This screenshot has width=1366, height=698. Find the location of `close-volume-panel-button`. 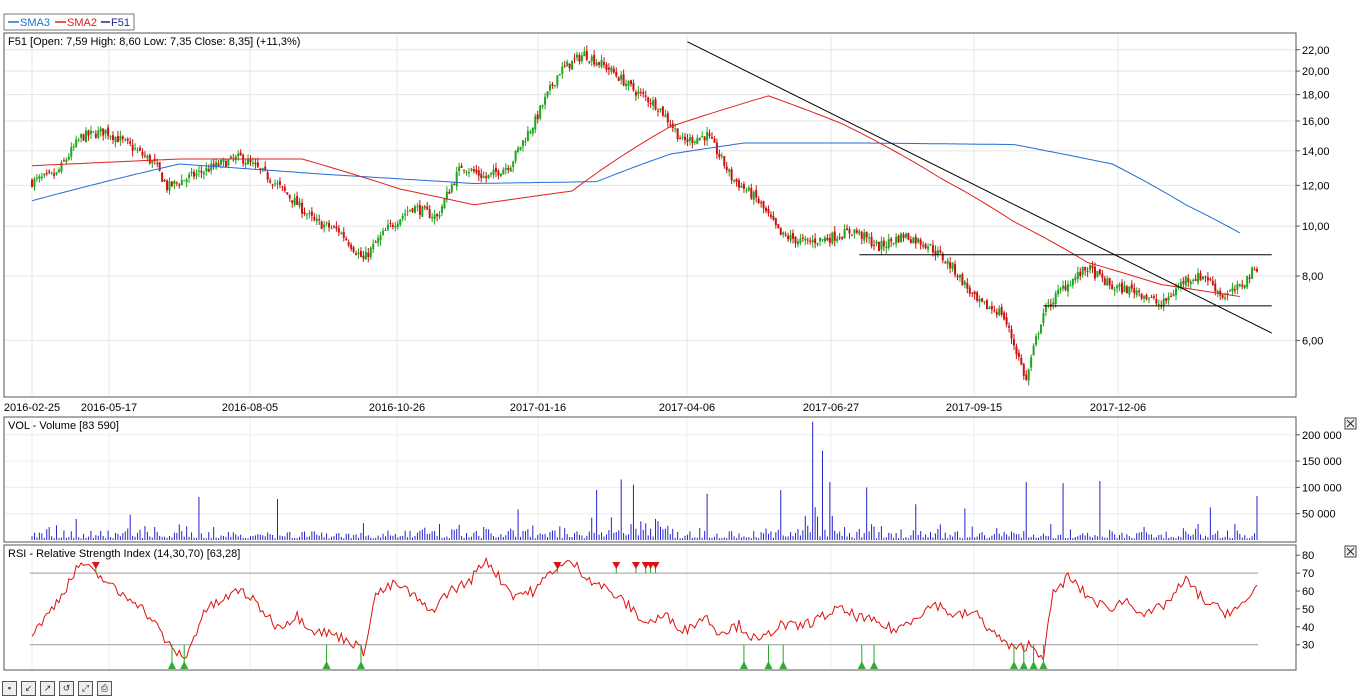

close-volume-panel-button is located at coordinates (1350, 423).